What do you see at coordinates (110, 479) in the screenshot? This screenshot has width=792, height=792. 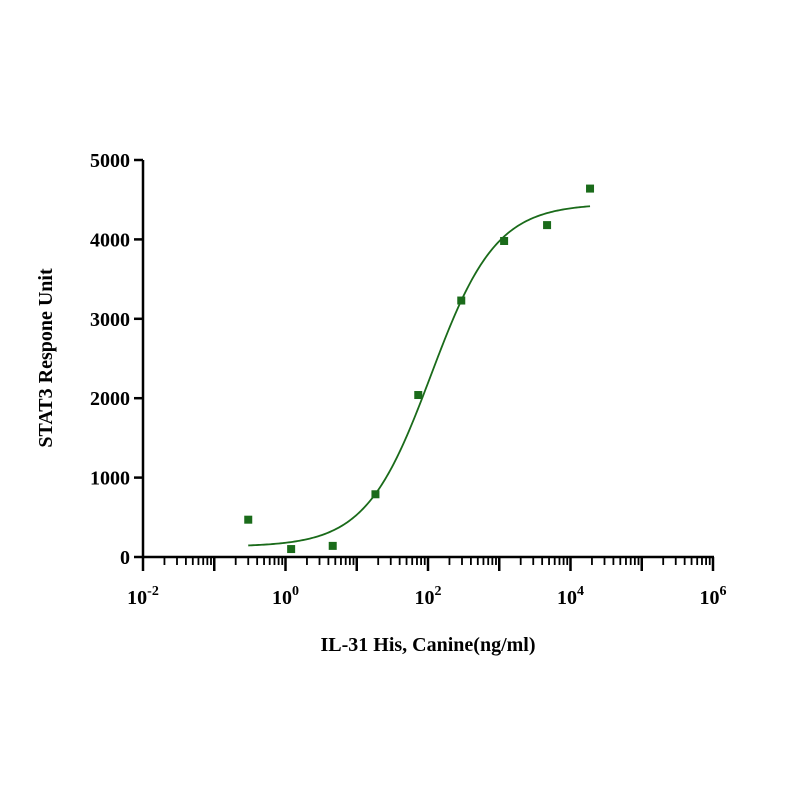 I see `y-tick-label: 1000` at bounding box center [110, 479].